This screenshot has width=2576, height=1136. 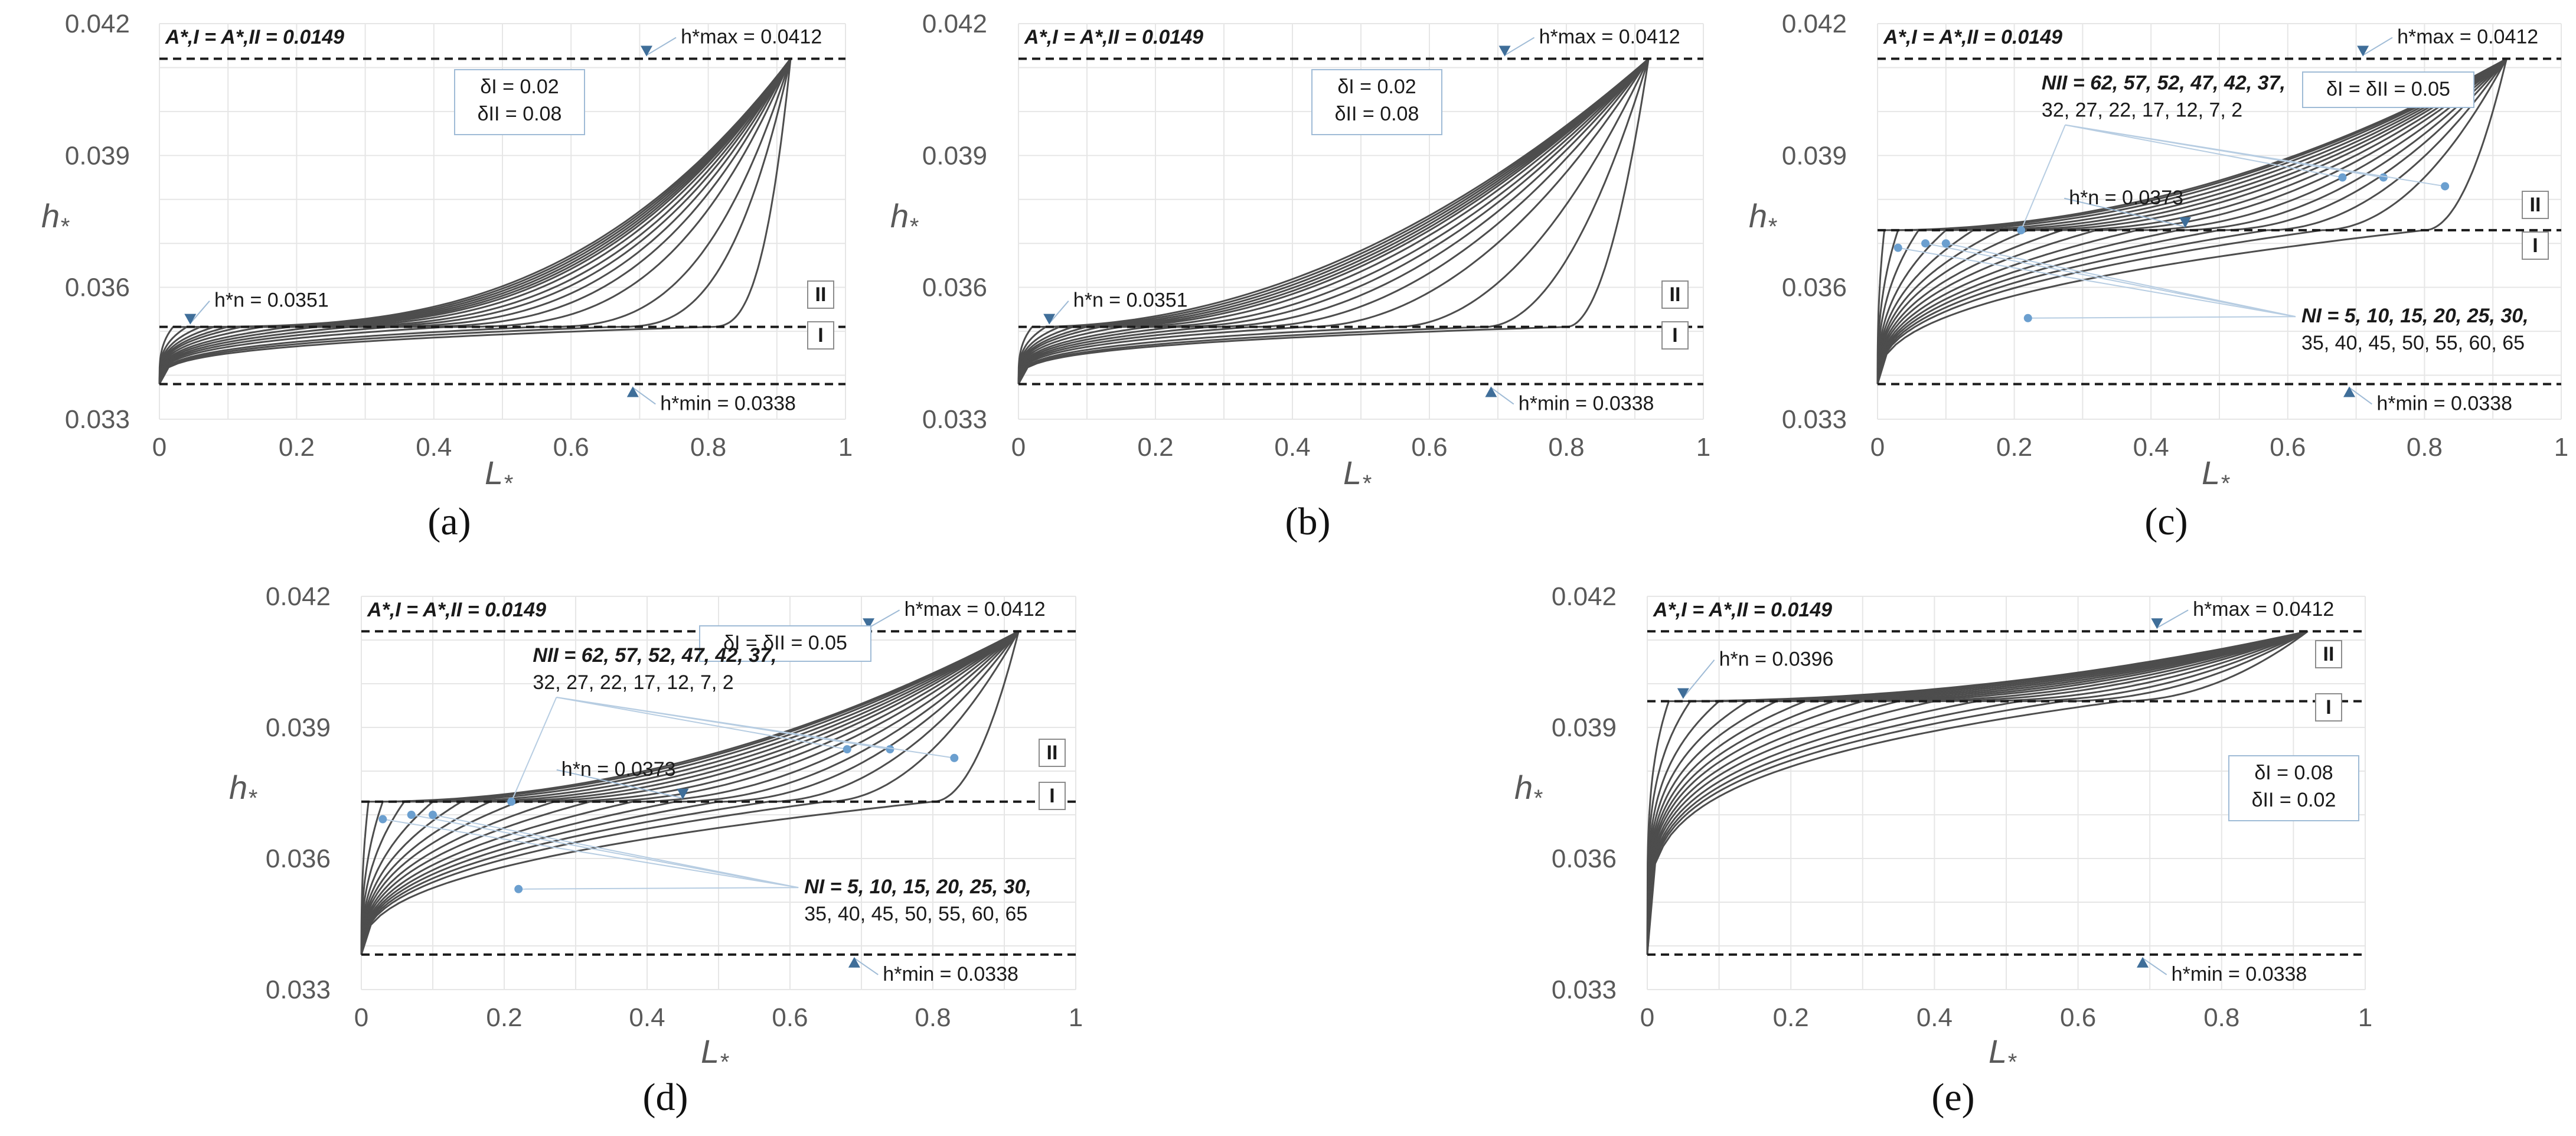 What do you see at coordinates (1052, 753) in the screenshot?
I see `region-box-II` at bounding box center [1052, 753].